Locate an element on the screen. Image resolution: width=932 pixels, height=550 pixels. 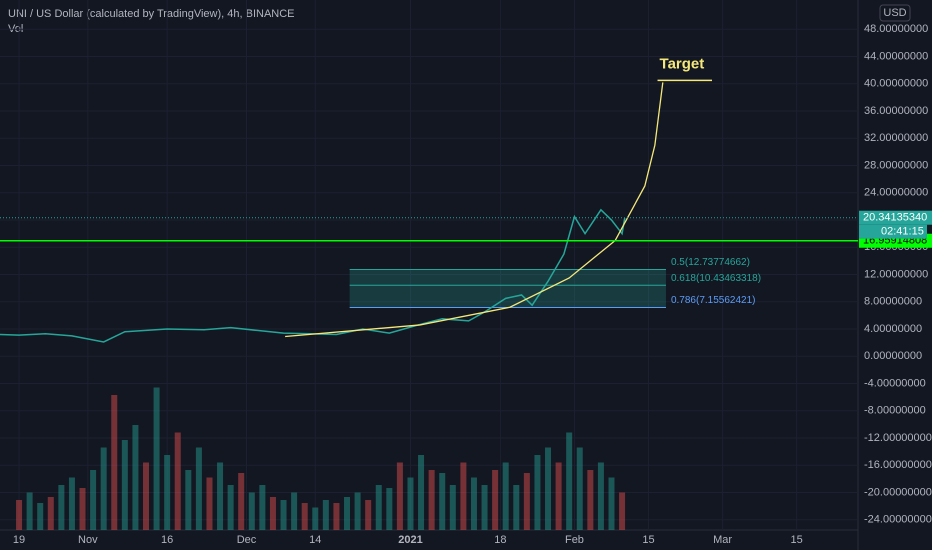
price-tag is located at coordinates (895, 217).